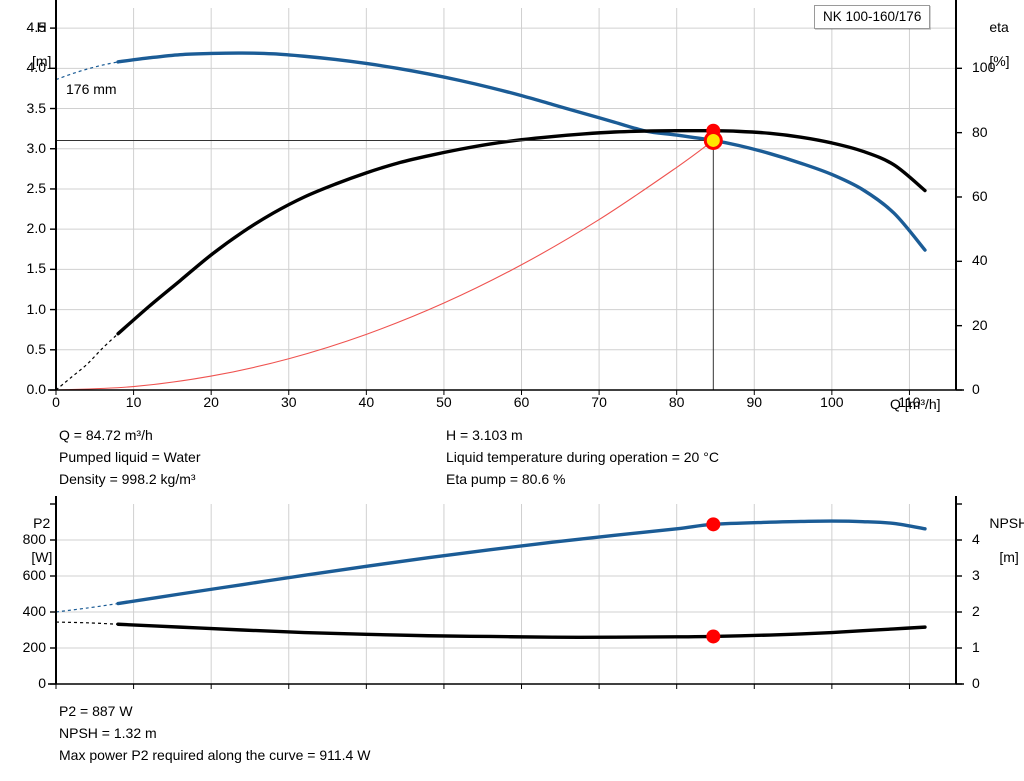  I want to click on impeller-diameter-label: 176 mm, so click(91, 89).